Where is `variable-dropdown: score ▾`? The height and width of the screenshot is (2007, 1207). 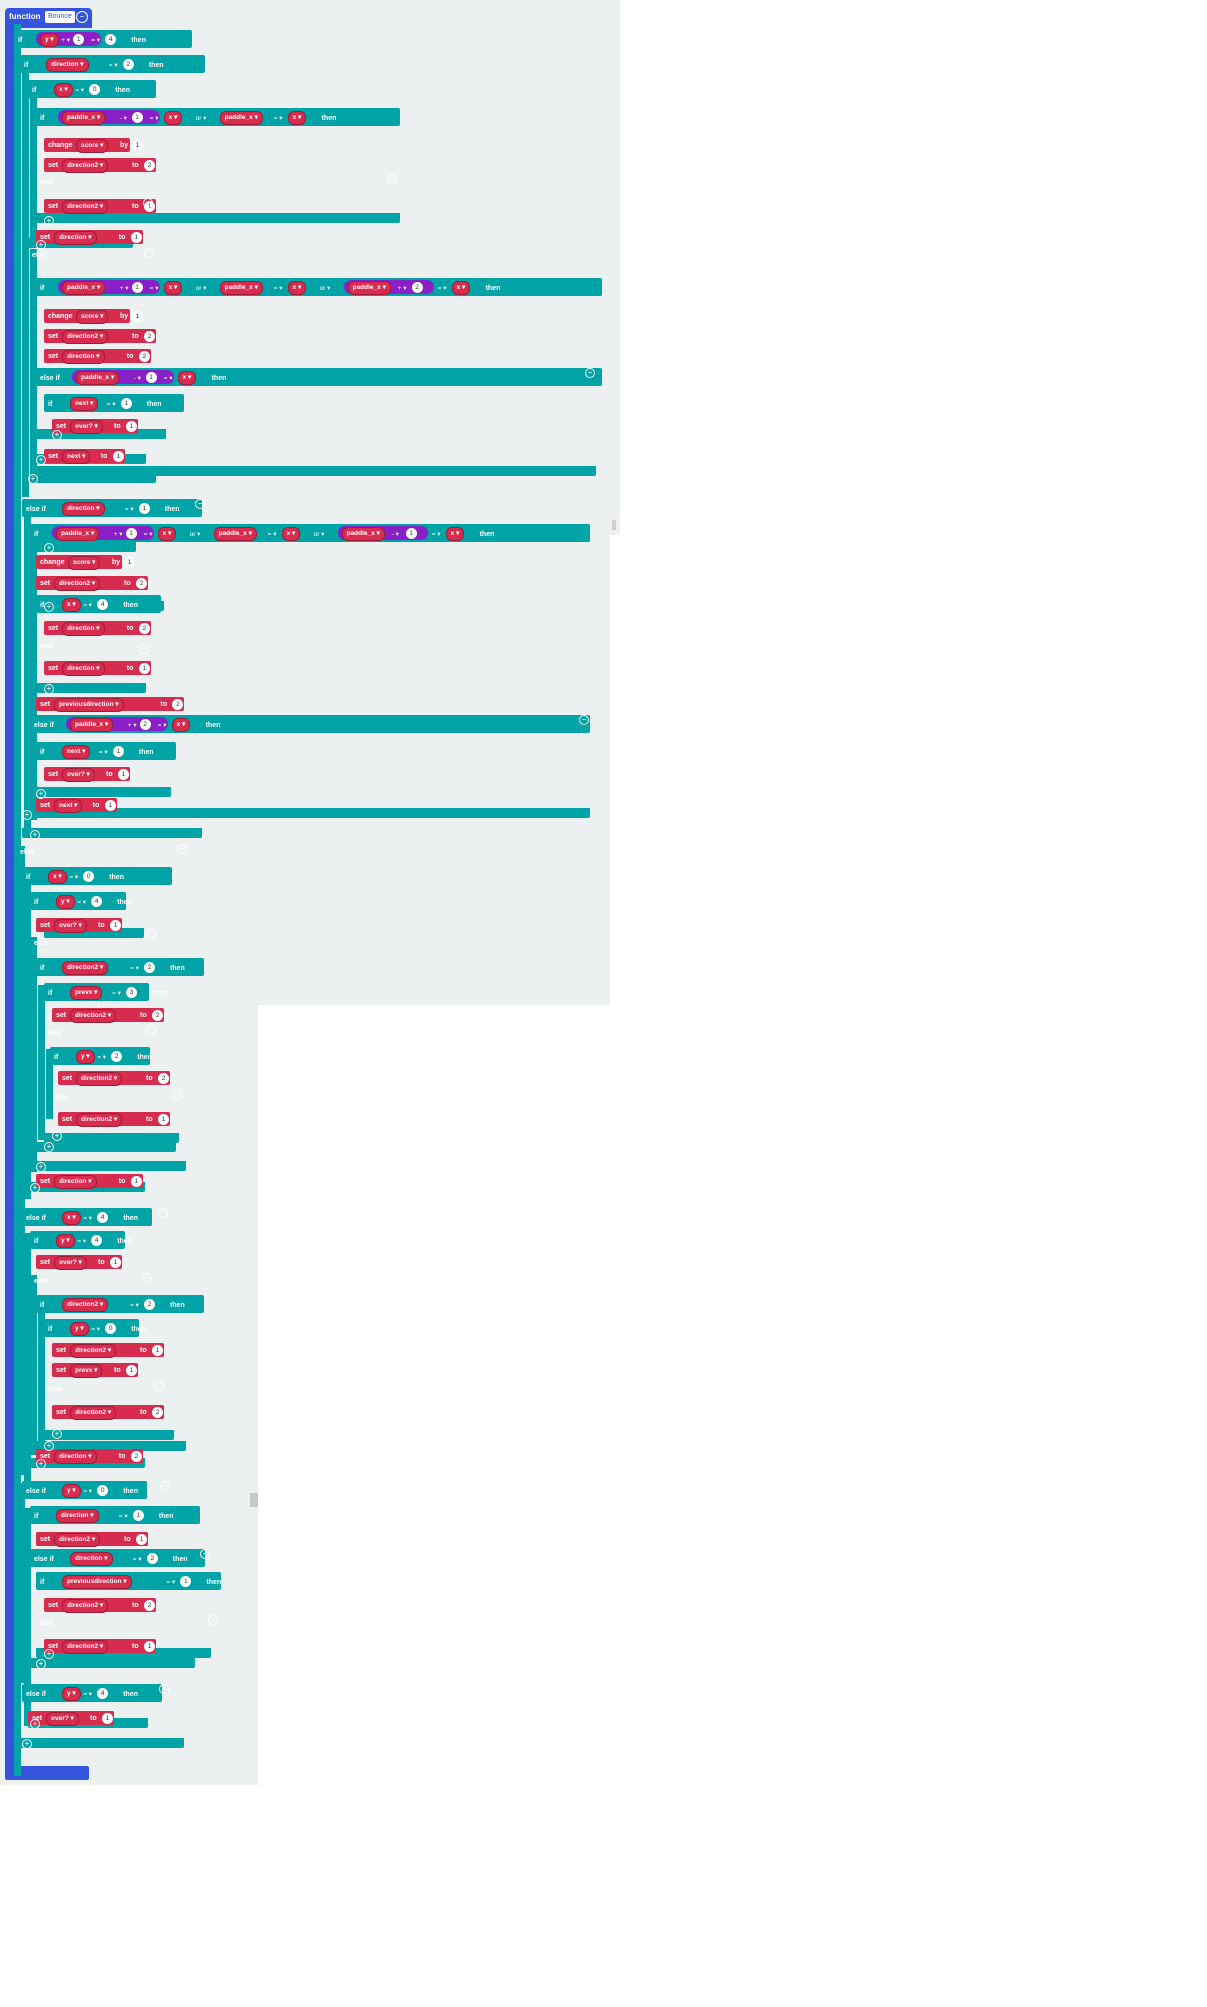
variable-dropdown: score ▾ is located at coordinates (92, 146).